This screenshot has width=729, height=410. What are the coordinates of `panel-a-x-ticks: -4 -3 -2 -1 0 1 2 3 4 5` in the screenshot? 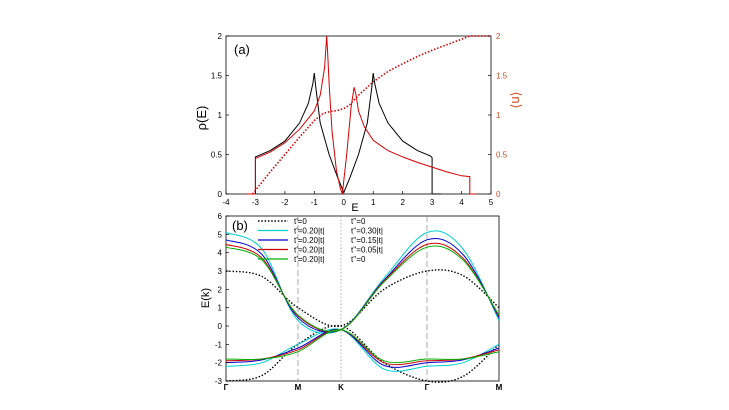 It's located at (358, 199).